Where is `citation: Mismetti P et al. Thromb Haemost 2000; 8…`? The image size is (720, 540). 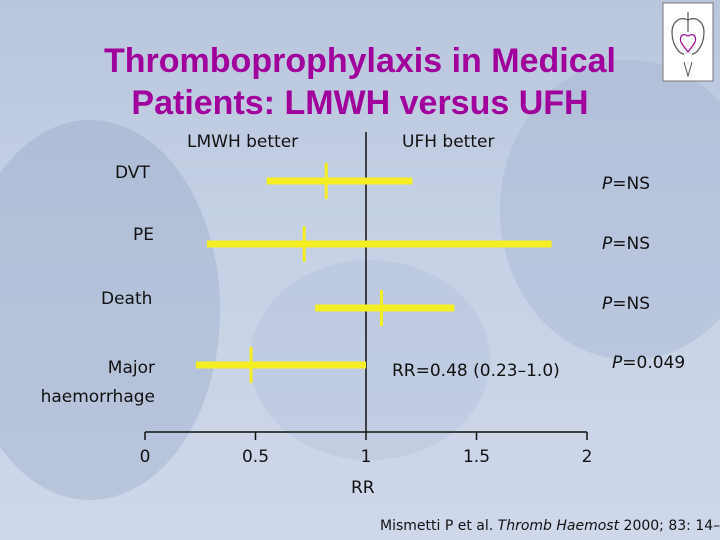
citation: Mismetti P et al. Thromb Haemost 2000; 8… is located at coordinates (550, 526).